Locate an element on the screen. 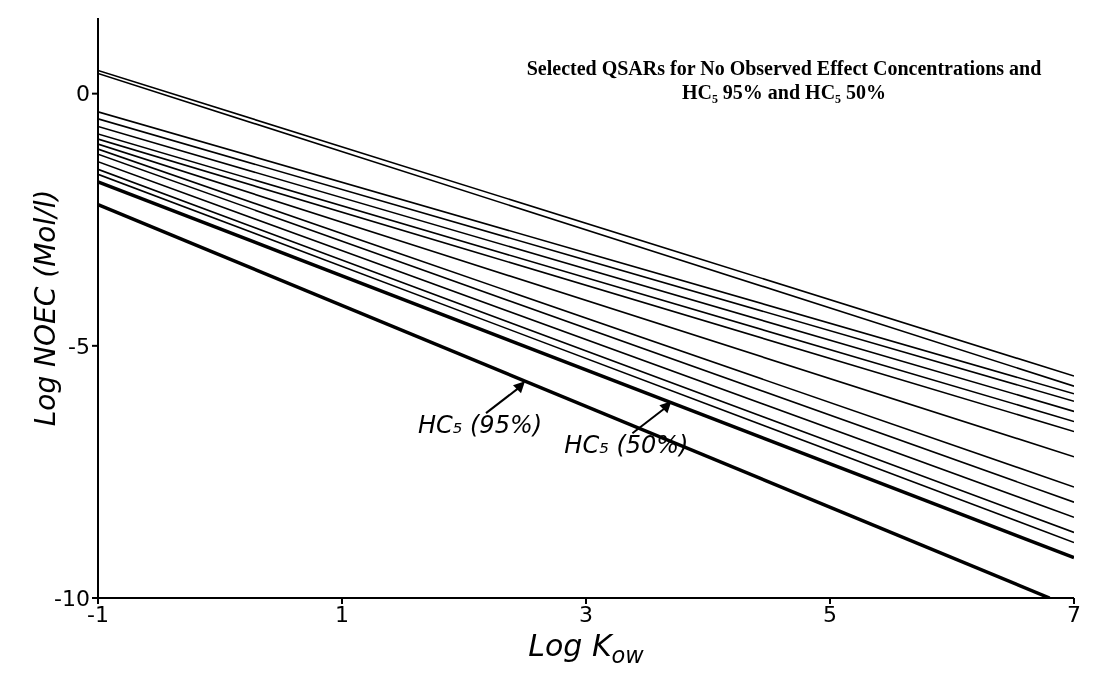 The image size is (1109, 688). y-tick-label: 0 is located at coordinates (83, 94).